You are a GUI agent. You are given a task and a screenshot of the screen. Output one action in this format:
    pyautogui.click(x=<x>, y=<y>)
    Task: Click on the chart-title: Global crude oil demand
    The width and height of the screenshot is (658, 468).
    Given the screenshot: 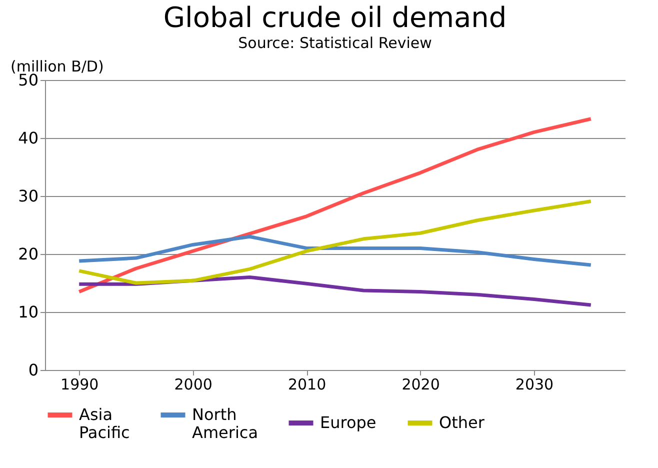 What is the action you would take?
    pyautogui.click(x=335, y=17)
    